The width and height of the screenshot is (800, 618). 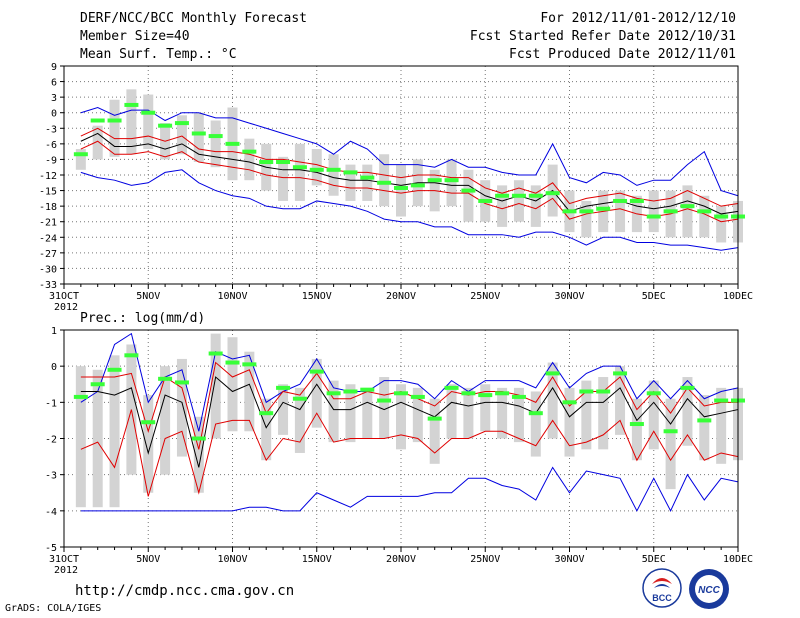 I want to click on prec-panel-title: Prec.: log(mm/d), so click(x=142, y=318).